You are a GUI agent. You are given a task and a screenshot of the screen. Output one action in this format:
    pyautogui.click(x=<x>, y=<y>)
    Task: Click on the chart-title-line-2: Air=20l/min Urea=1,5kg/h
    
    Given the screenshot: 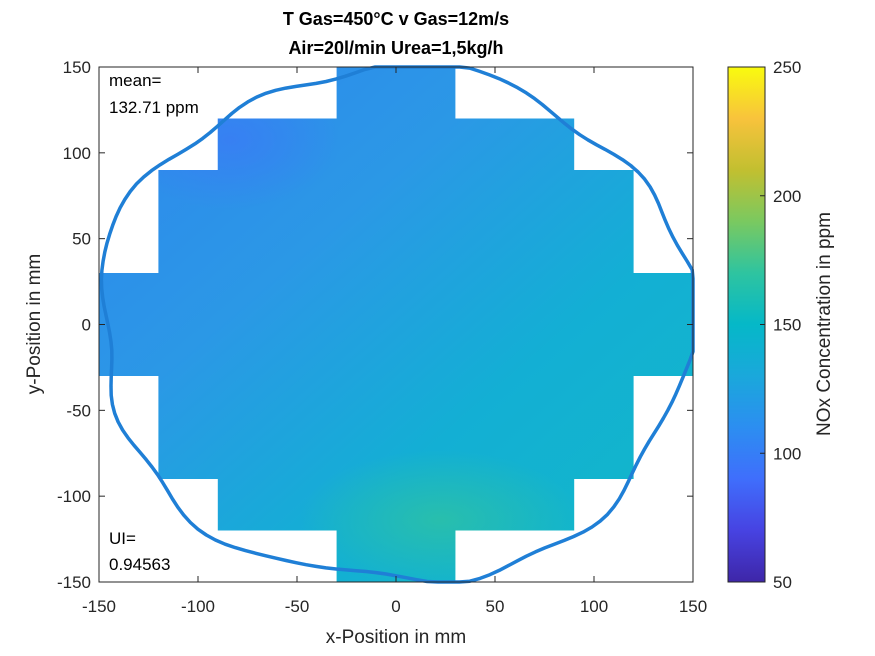 What is the action you would take?
    pyautogui.click(x=395, y=48)
    